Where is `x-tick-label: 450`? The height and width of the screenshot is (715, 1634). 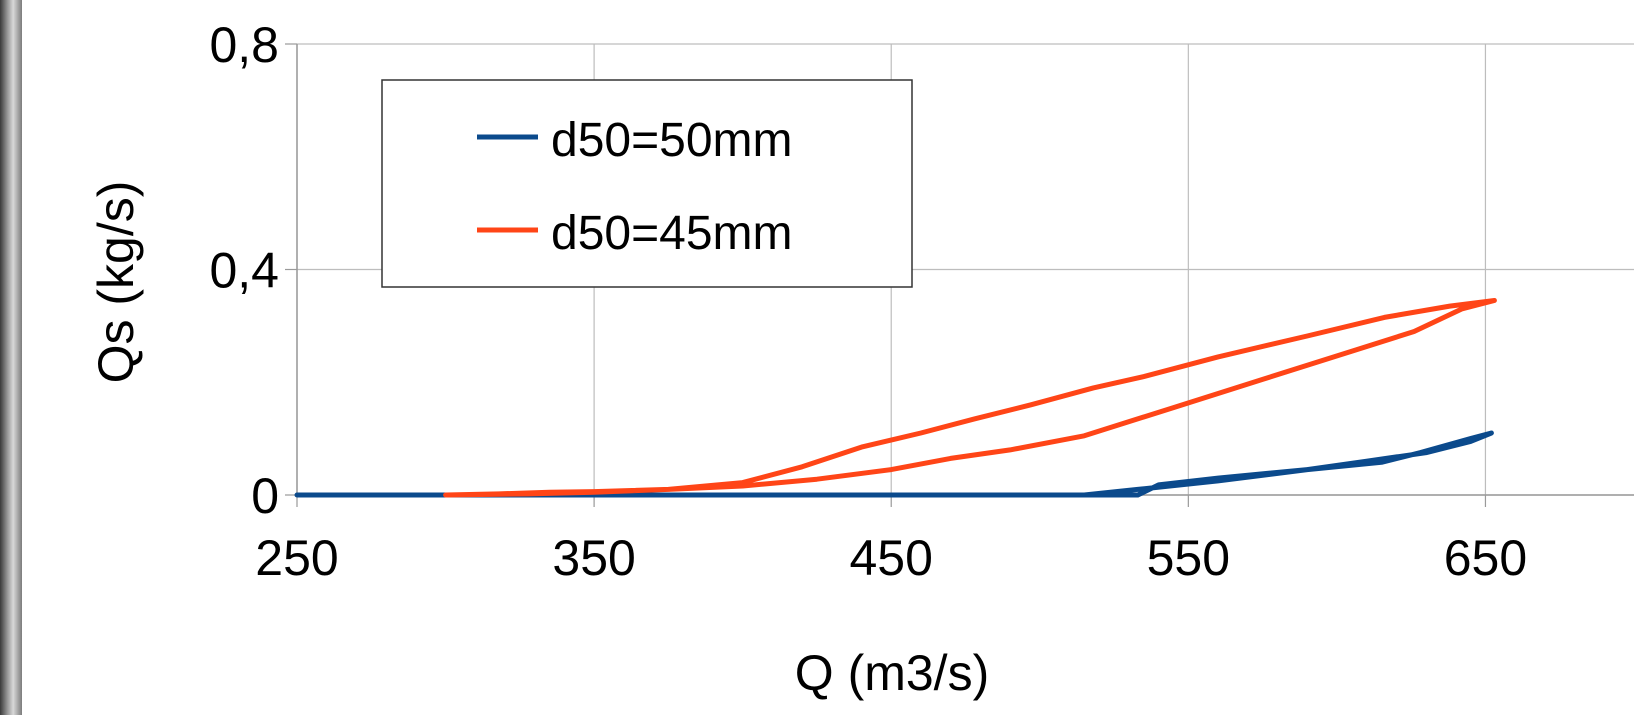
x-tick-label: 450 is located at coordinates (891, 558).